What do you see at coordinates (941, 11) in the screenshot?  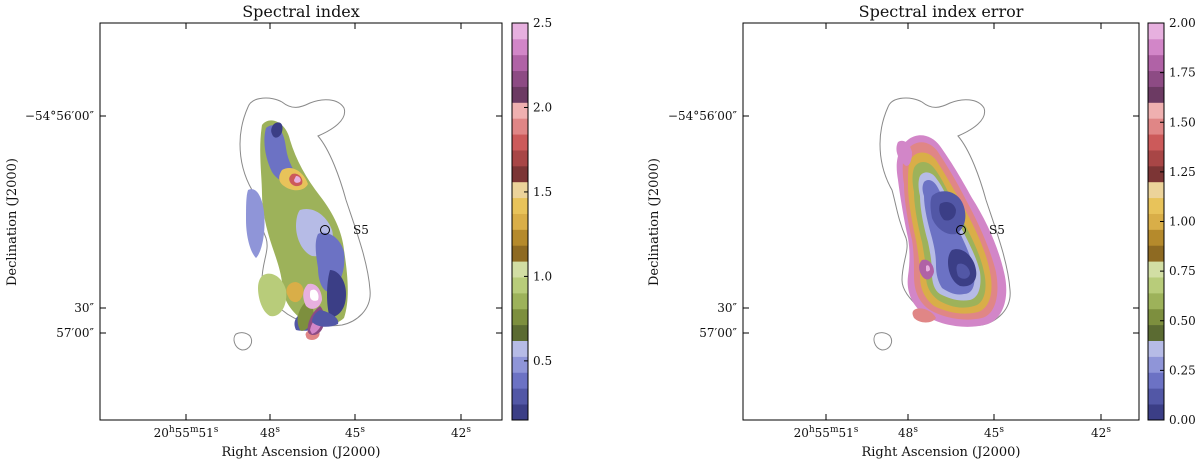 I see `chart-title: Spectral index error` at bounding box center [941, 11].